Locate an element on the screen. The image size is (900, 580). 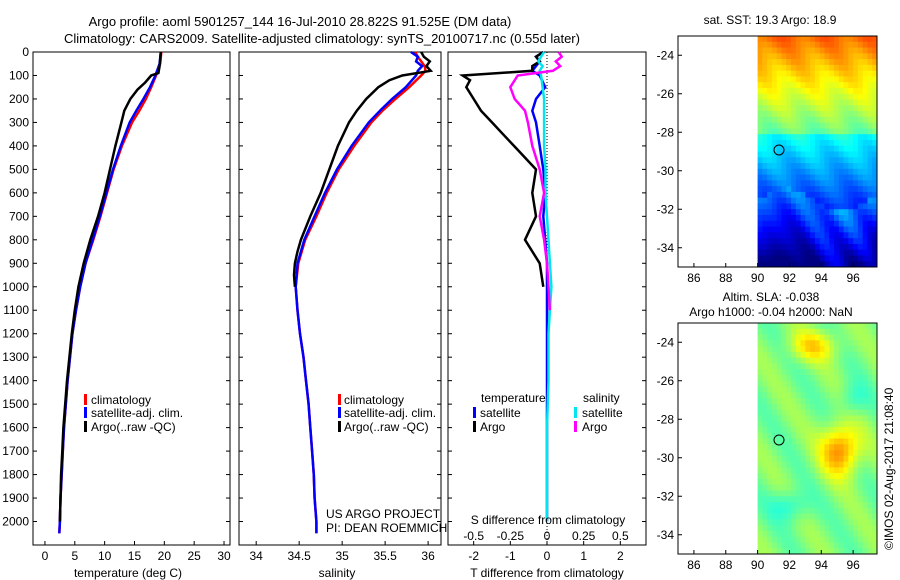
x-tick-label: -1 is located at coordinates (510, 556).